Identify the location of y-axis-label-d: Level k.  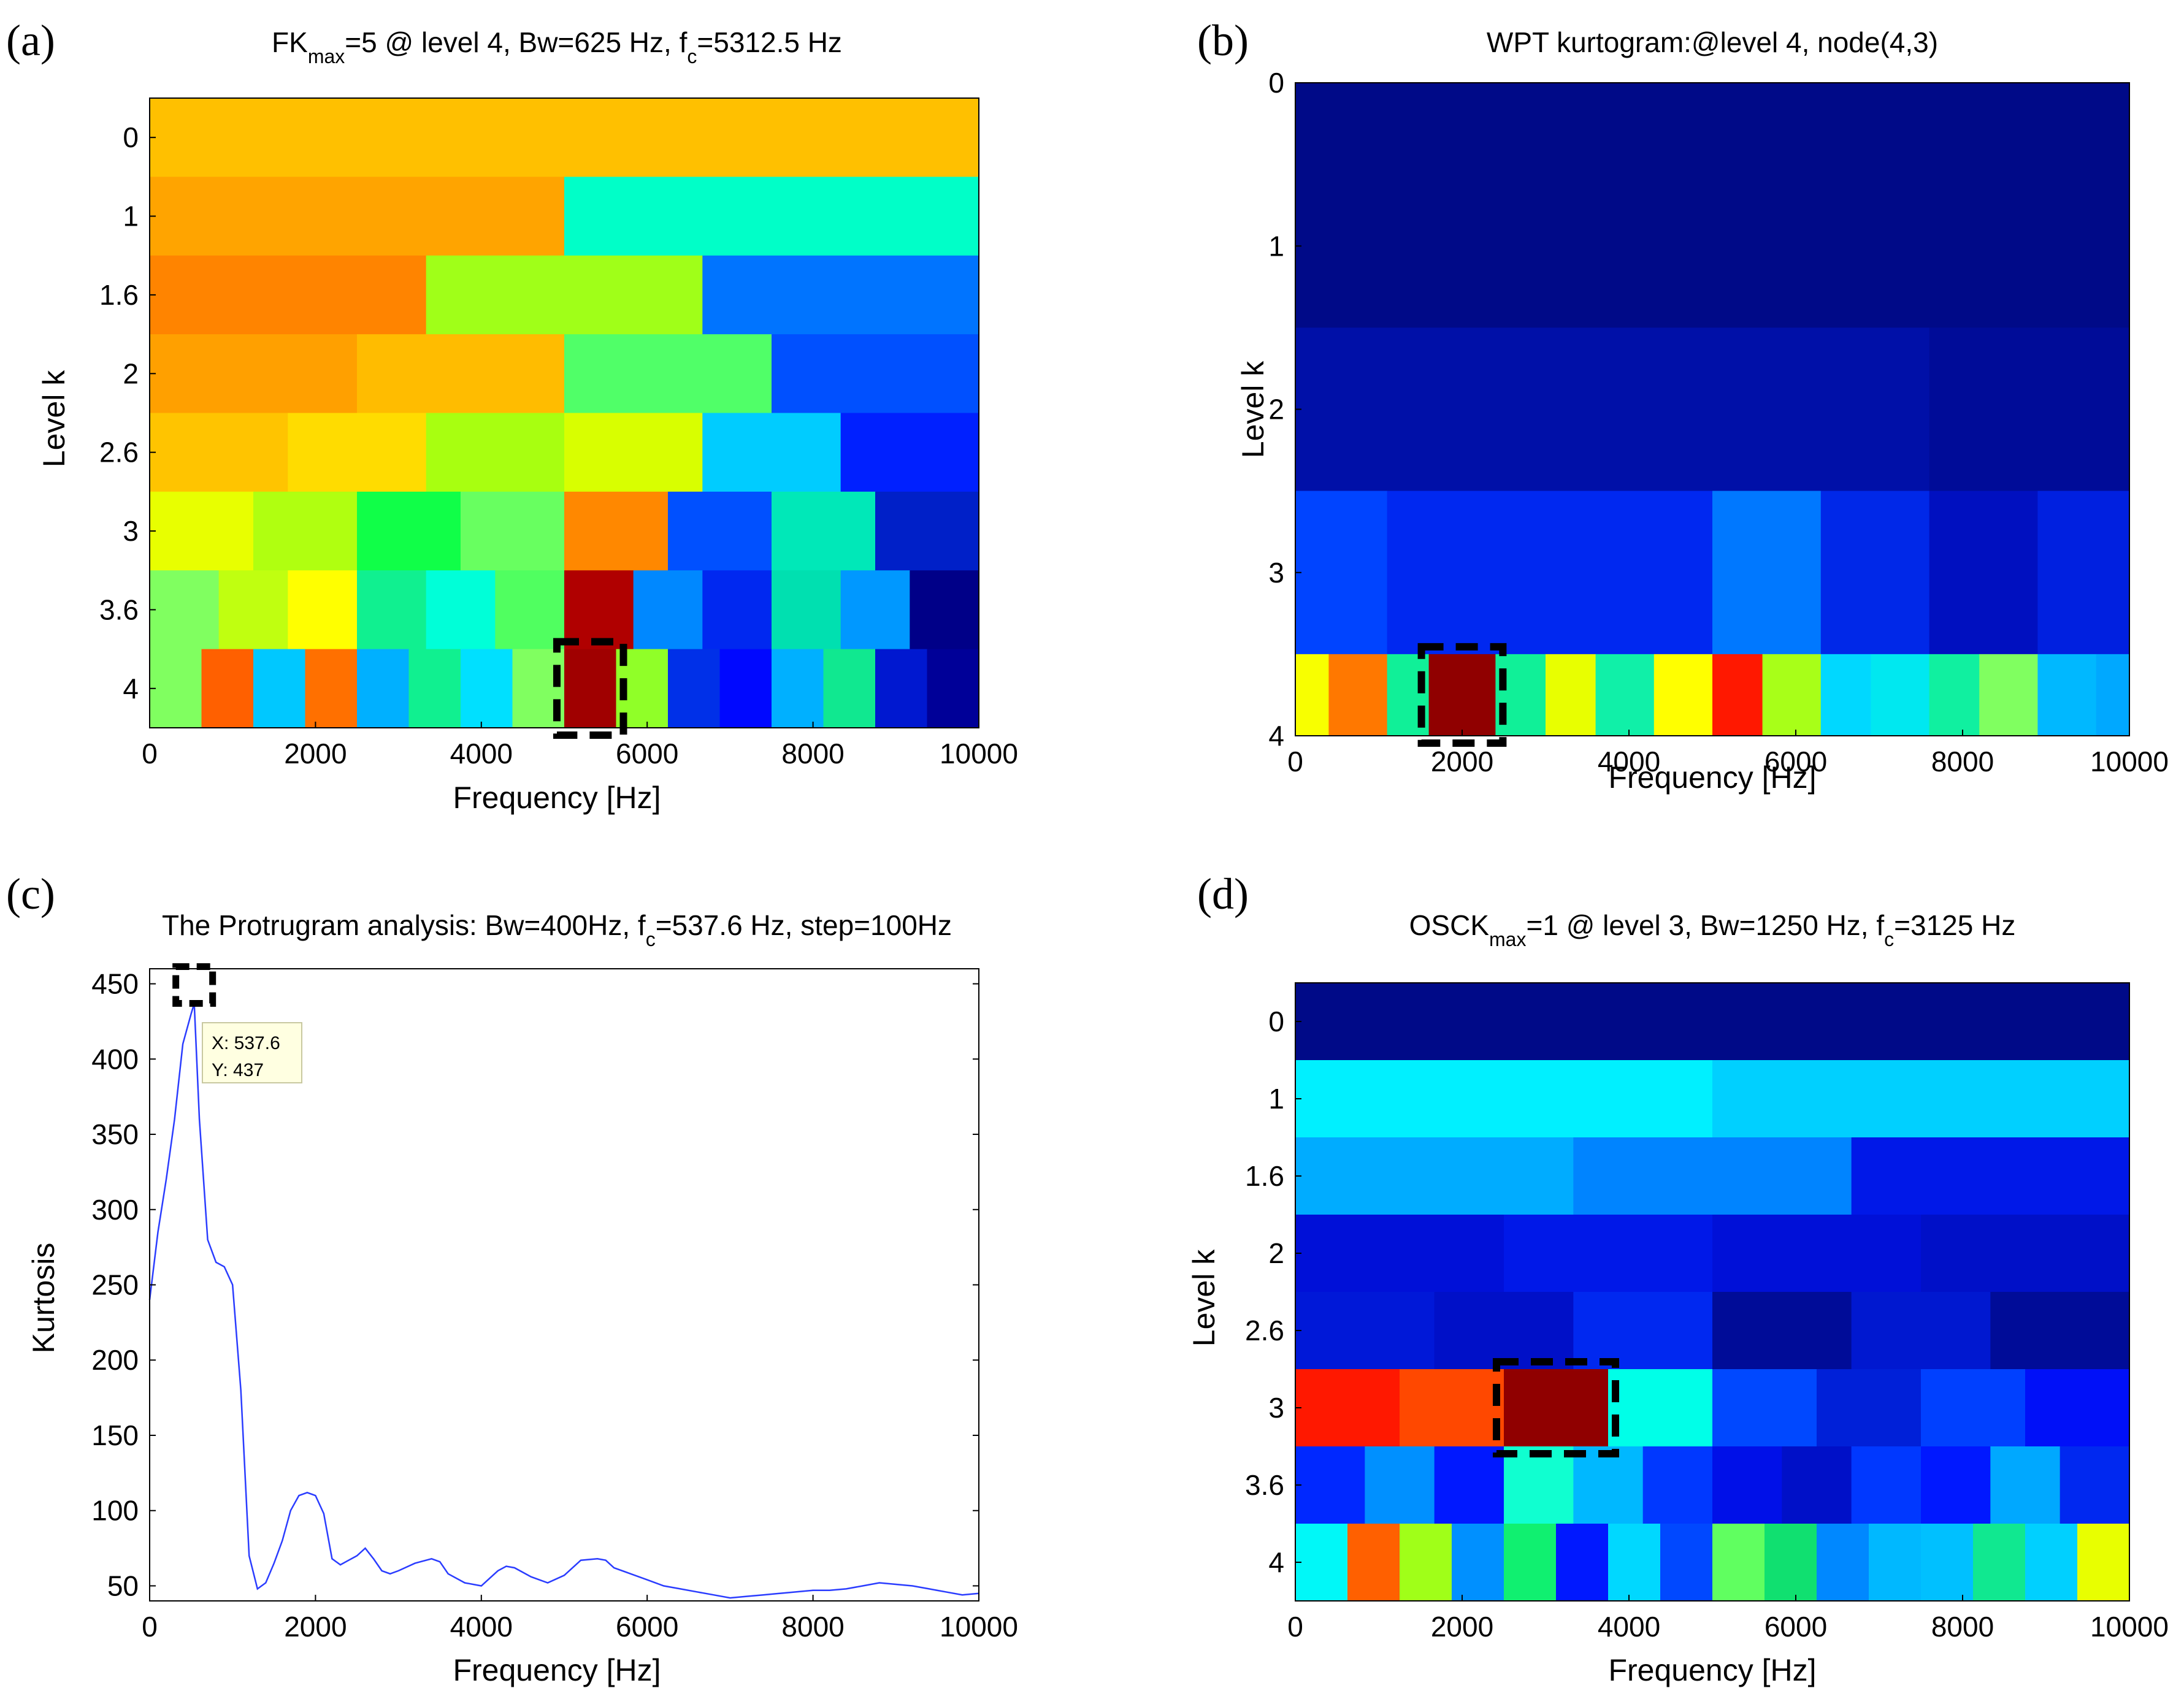
(1204, 1297).